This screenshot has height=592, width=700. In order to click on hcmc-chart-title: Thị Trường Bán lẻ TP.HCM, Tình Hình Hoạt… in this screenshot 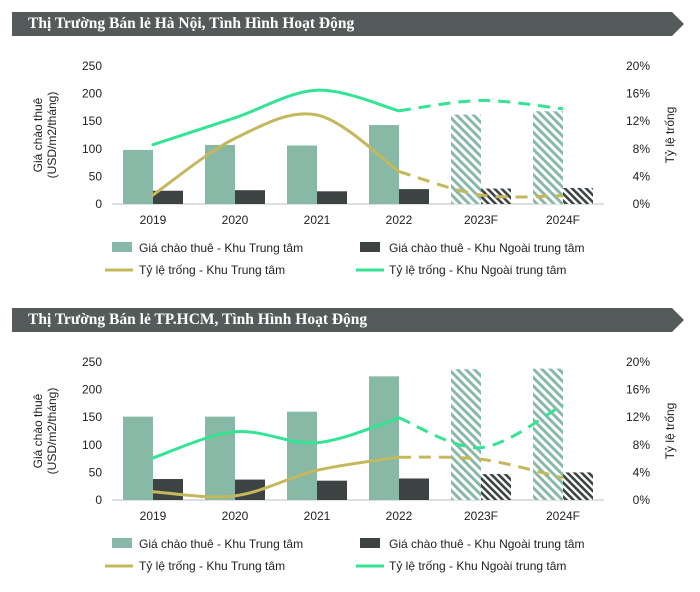, I will do `click(198, 319)`.